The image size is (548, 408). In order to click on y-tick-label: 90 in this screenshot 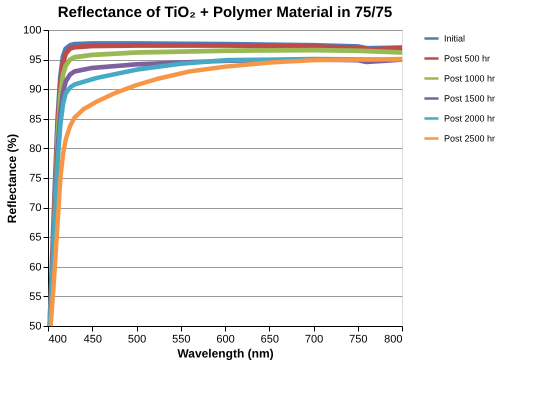, I will do `click(35, 90)`.